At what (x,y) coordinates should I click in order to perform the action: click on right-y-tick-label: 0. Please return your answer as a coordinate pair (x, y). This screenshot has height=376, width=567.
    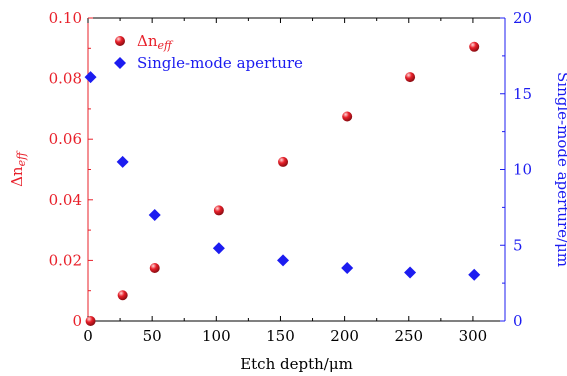
    Looking at the image, I should click on (518, 321).